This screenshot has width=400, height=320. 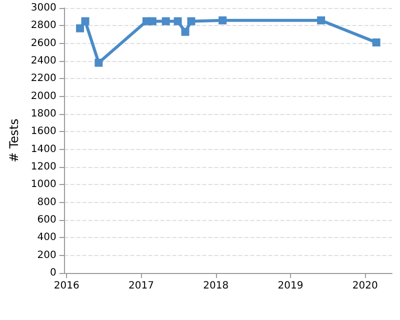 I want to click on y-tick-label: 1200, so click(x=43, y=167).